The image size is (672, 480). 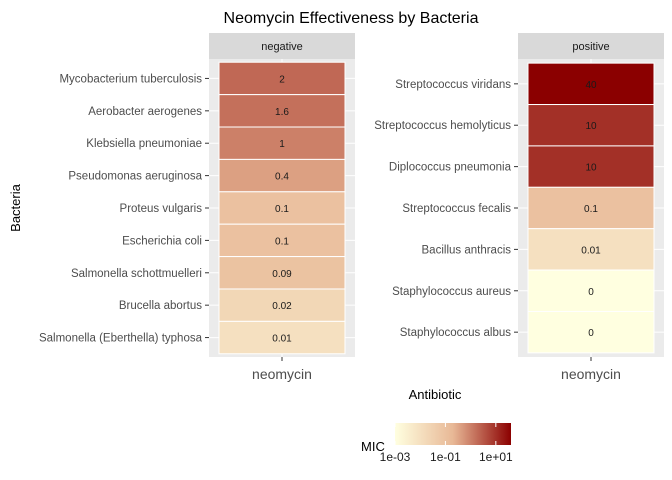 I want to click on legend-tick-label: 1e-01, so click(x=445, y=457).